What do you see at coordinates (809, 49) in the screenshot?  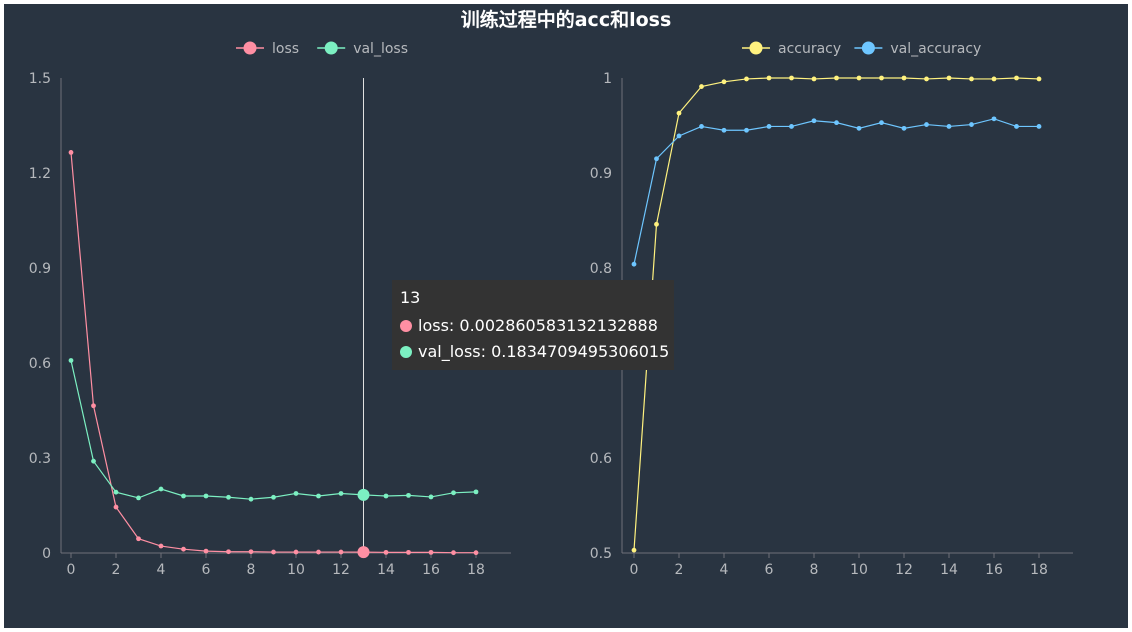 I see `legend-label-accuracy: accuracy` at bounding box center [809, 49].